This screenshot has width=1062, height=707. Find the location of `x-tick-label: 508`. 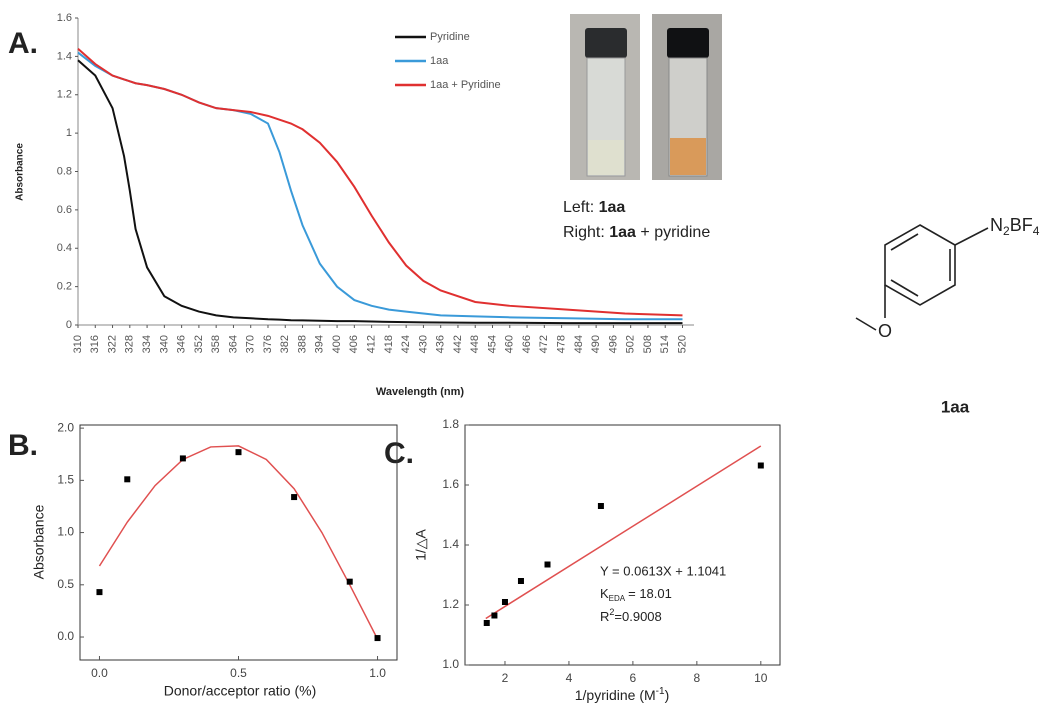

x-tick-label: 508 is located at coordinates (648, 344).